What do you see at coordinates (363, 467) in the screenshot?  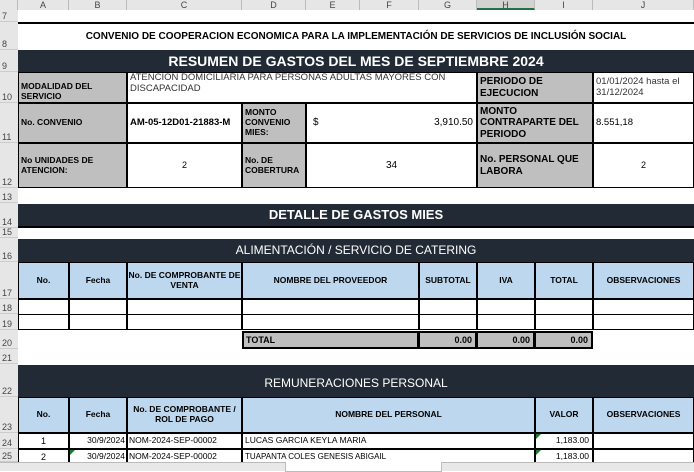 I see `active-sheet-tab` at bounding box center [363, 467].